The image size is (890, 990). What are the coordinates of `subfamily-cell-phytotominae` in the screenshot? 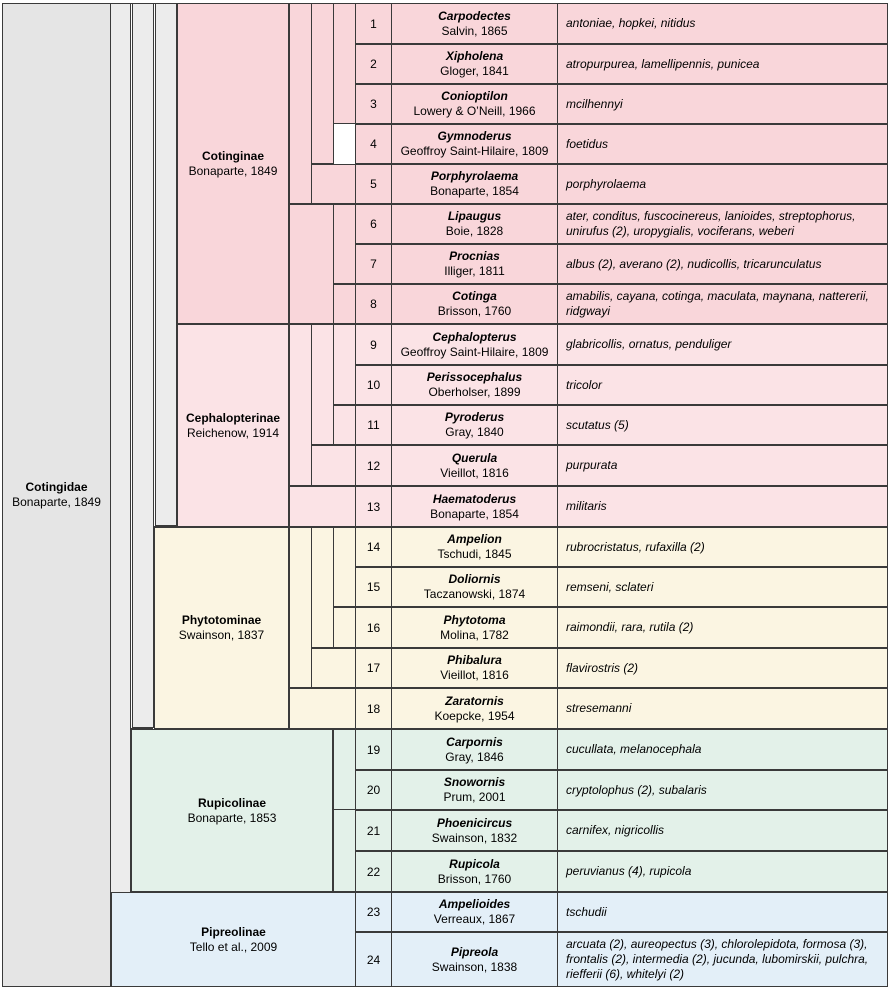 It's located at (221, 628).